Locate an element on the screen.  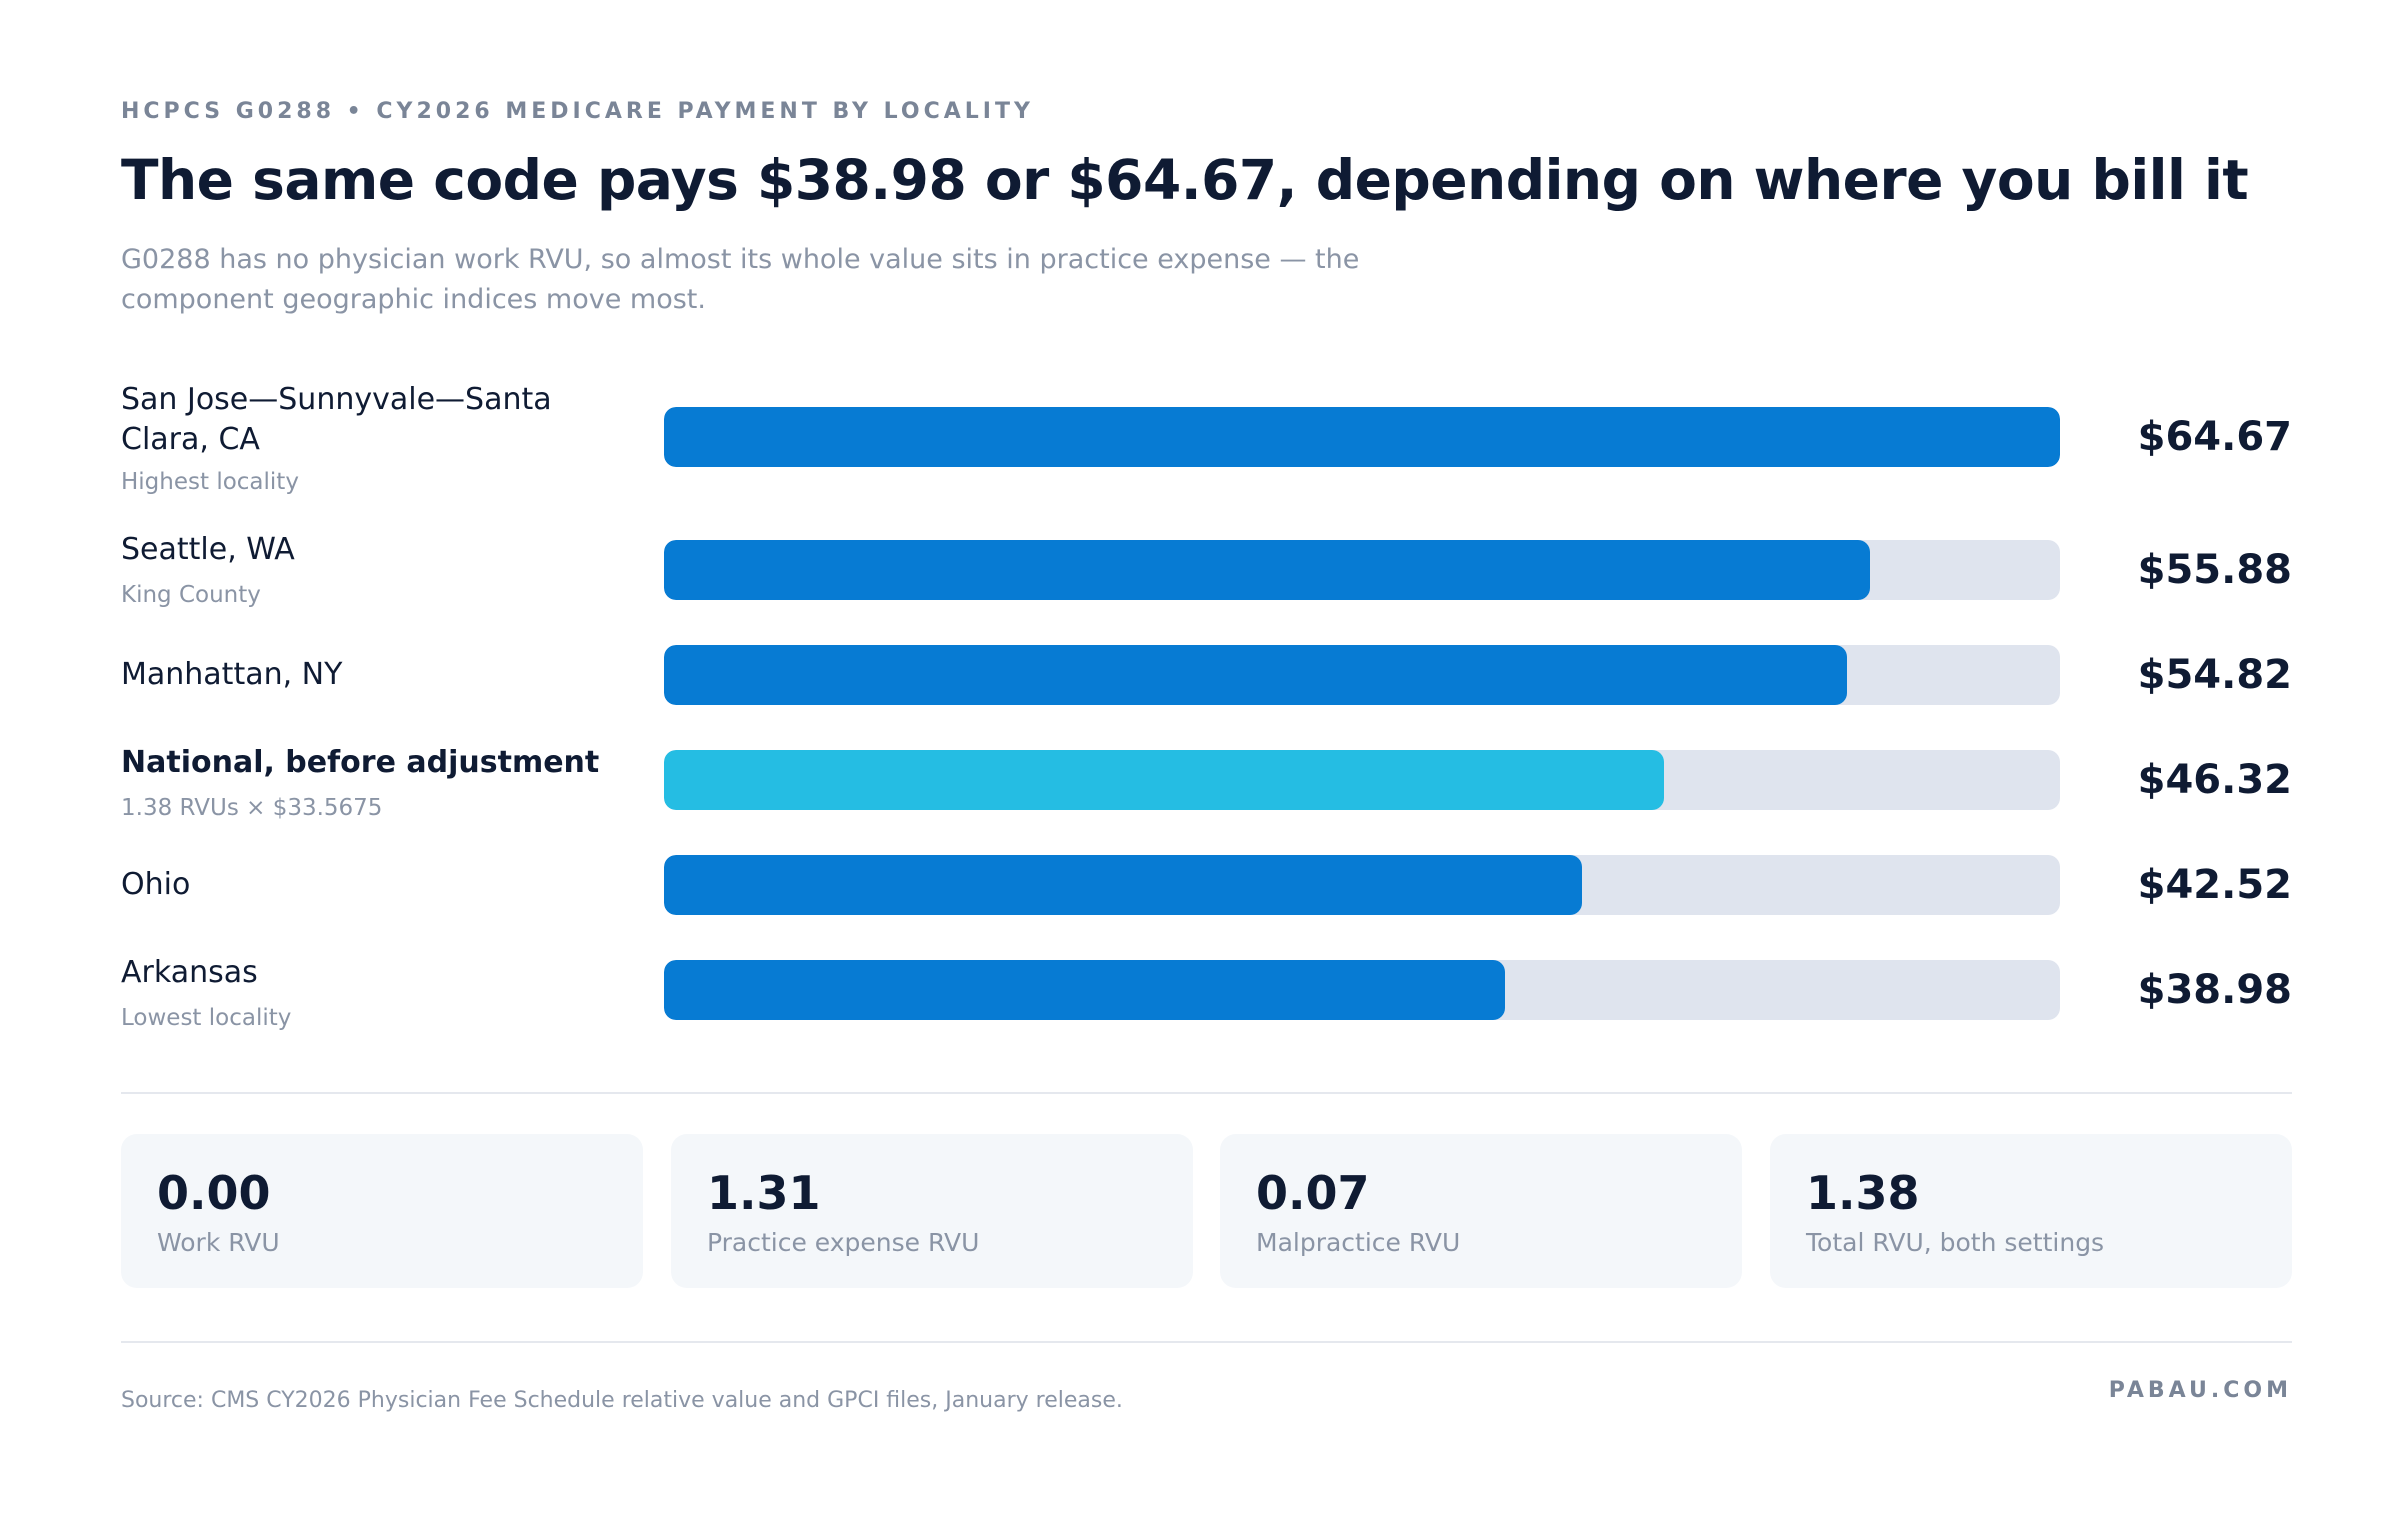
bar-national is located at coordinates (1164, 780).